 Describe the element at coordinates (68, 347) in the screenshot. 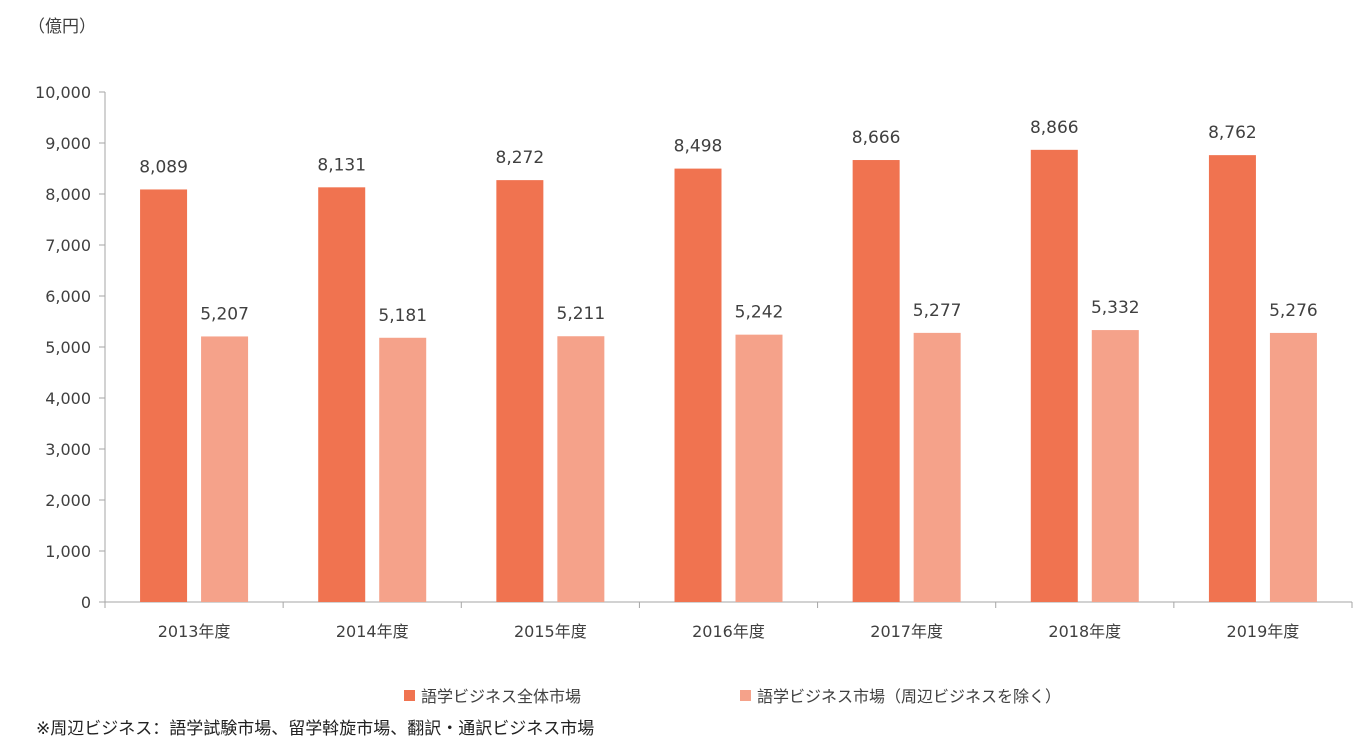

I see `y-tick-label: 5,000` at that location.